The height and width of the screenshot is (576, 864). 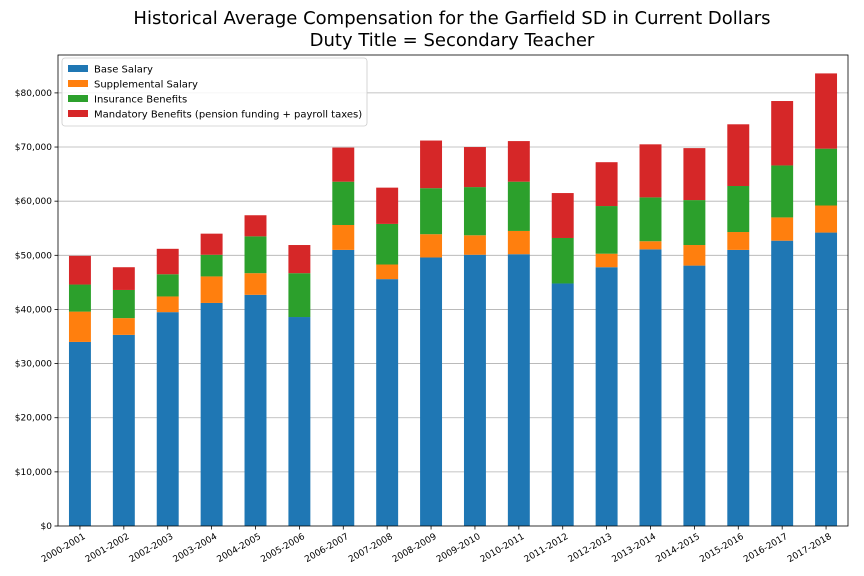 What do you see at coordinates (459, 548) in the screenshot?
I see `x-tick-label: 2009-2010` at bounding box center [459, 548].